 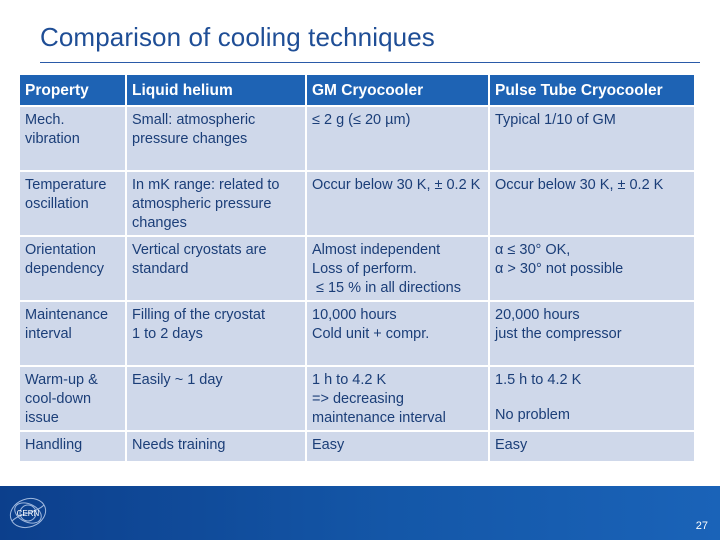 I want to click on table-row: Handling Needs training Easy Easy, so click(x=357, y=446).